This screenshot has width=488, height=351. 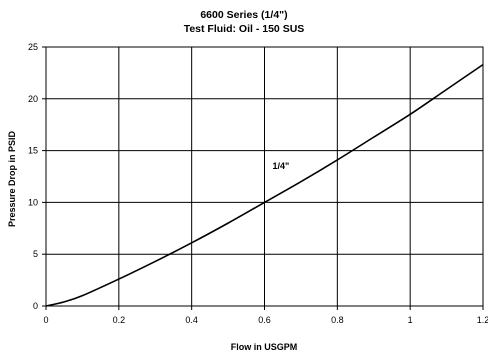 I want to click on chart-title: 6600 Series (1/4"), so click(x=243, y=15).